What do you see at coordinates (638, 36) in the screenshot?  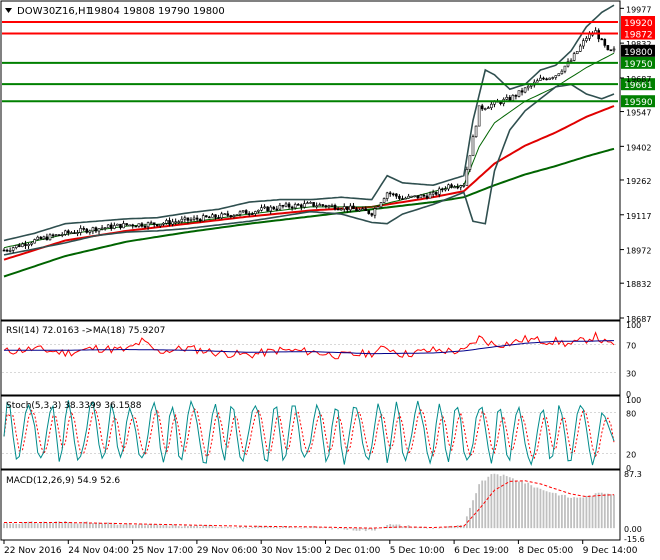 I see `level-label-19872: 19872` at bounding box center [638, 36].